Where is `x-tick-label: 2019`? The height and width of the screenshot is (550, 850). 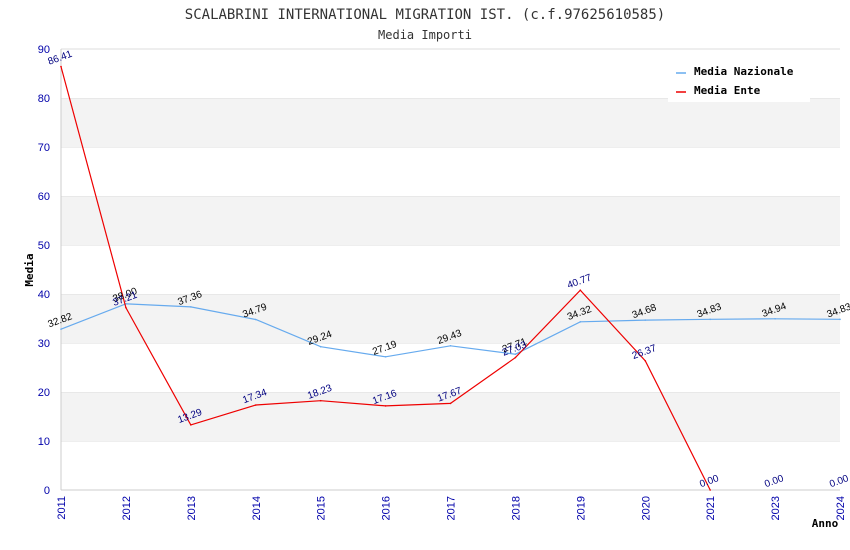
x-tick-label: 2019 is located at coordinates (581, 508).